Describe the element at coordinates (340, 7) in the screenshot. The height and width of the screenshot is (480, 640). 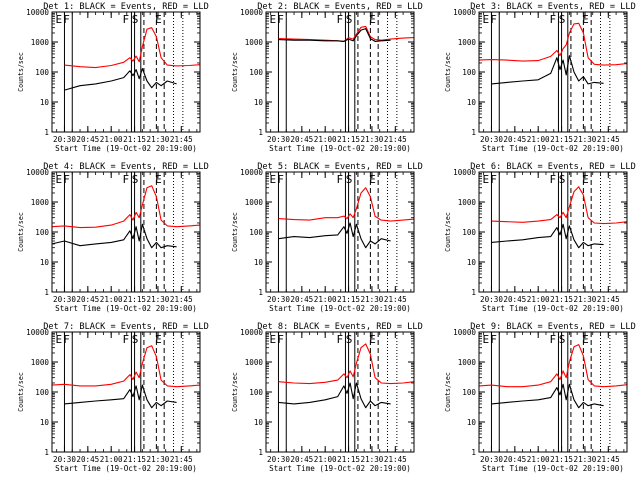
I see `panel-title: Det 2: BLACK = Events, RED = LLD` at that location.